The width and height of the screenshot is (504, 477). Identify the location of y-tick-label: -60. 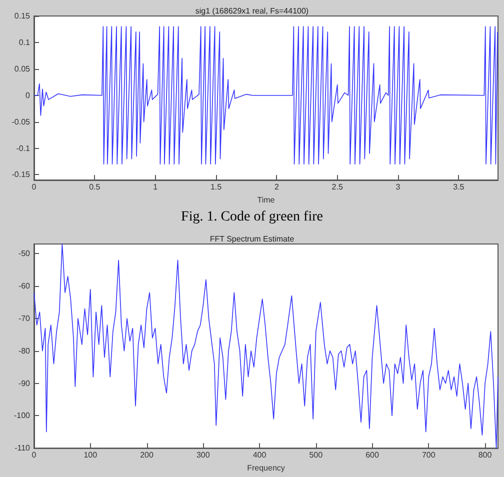
(24, 286).